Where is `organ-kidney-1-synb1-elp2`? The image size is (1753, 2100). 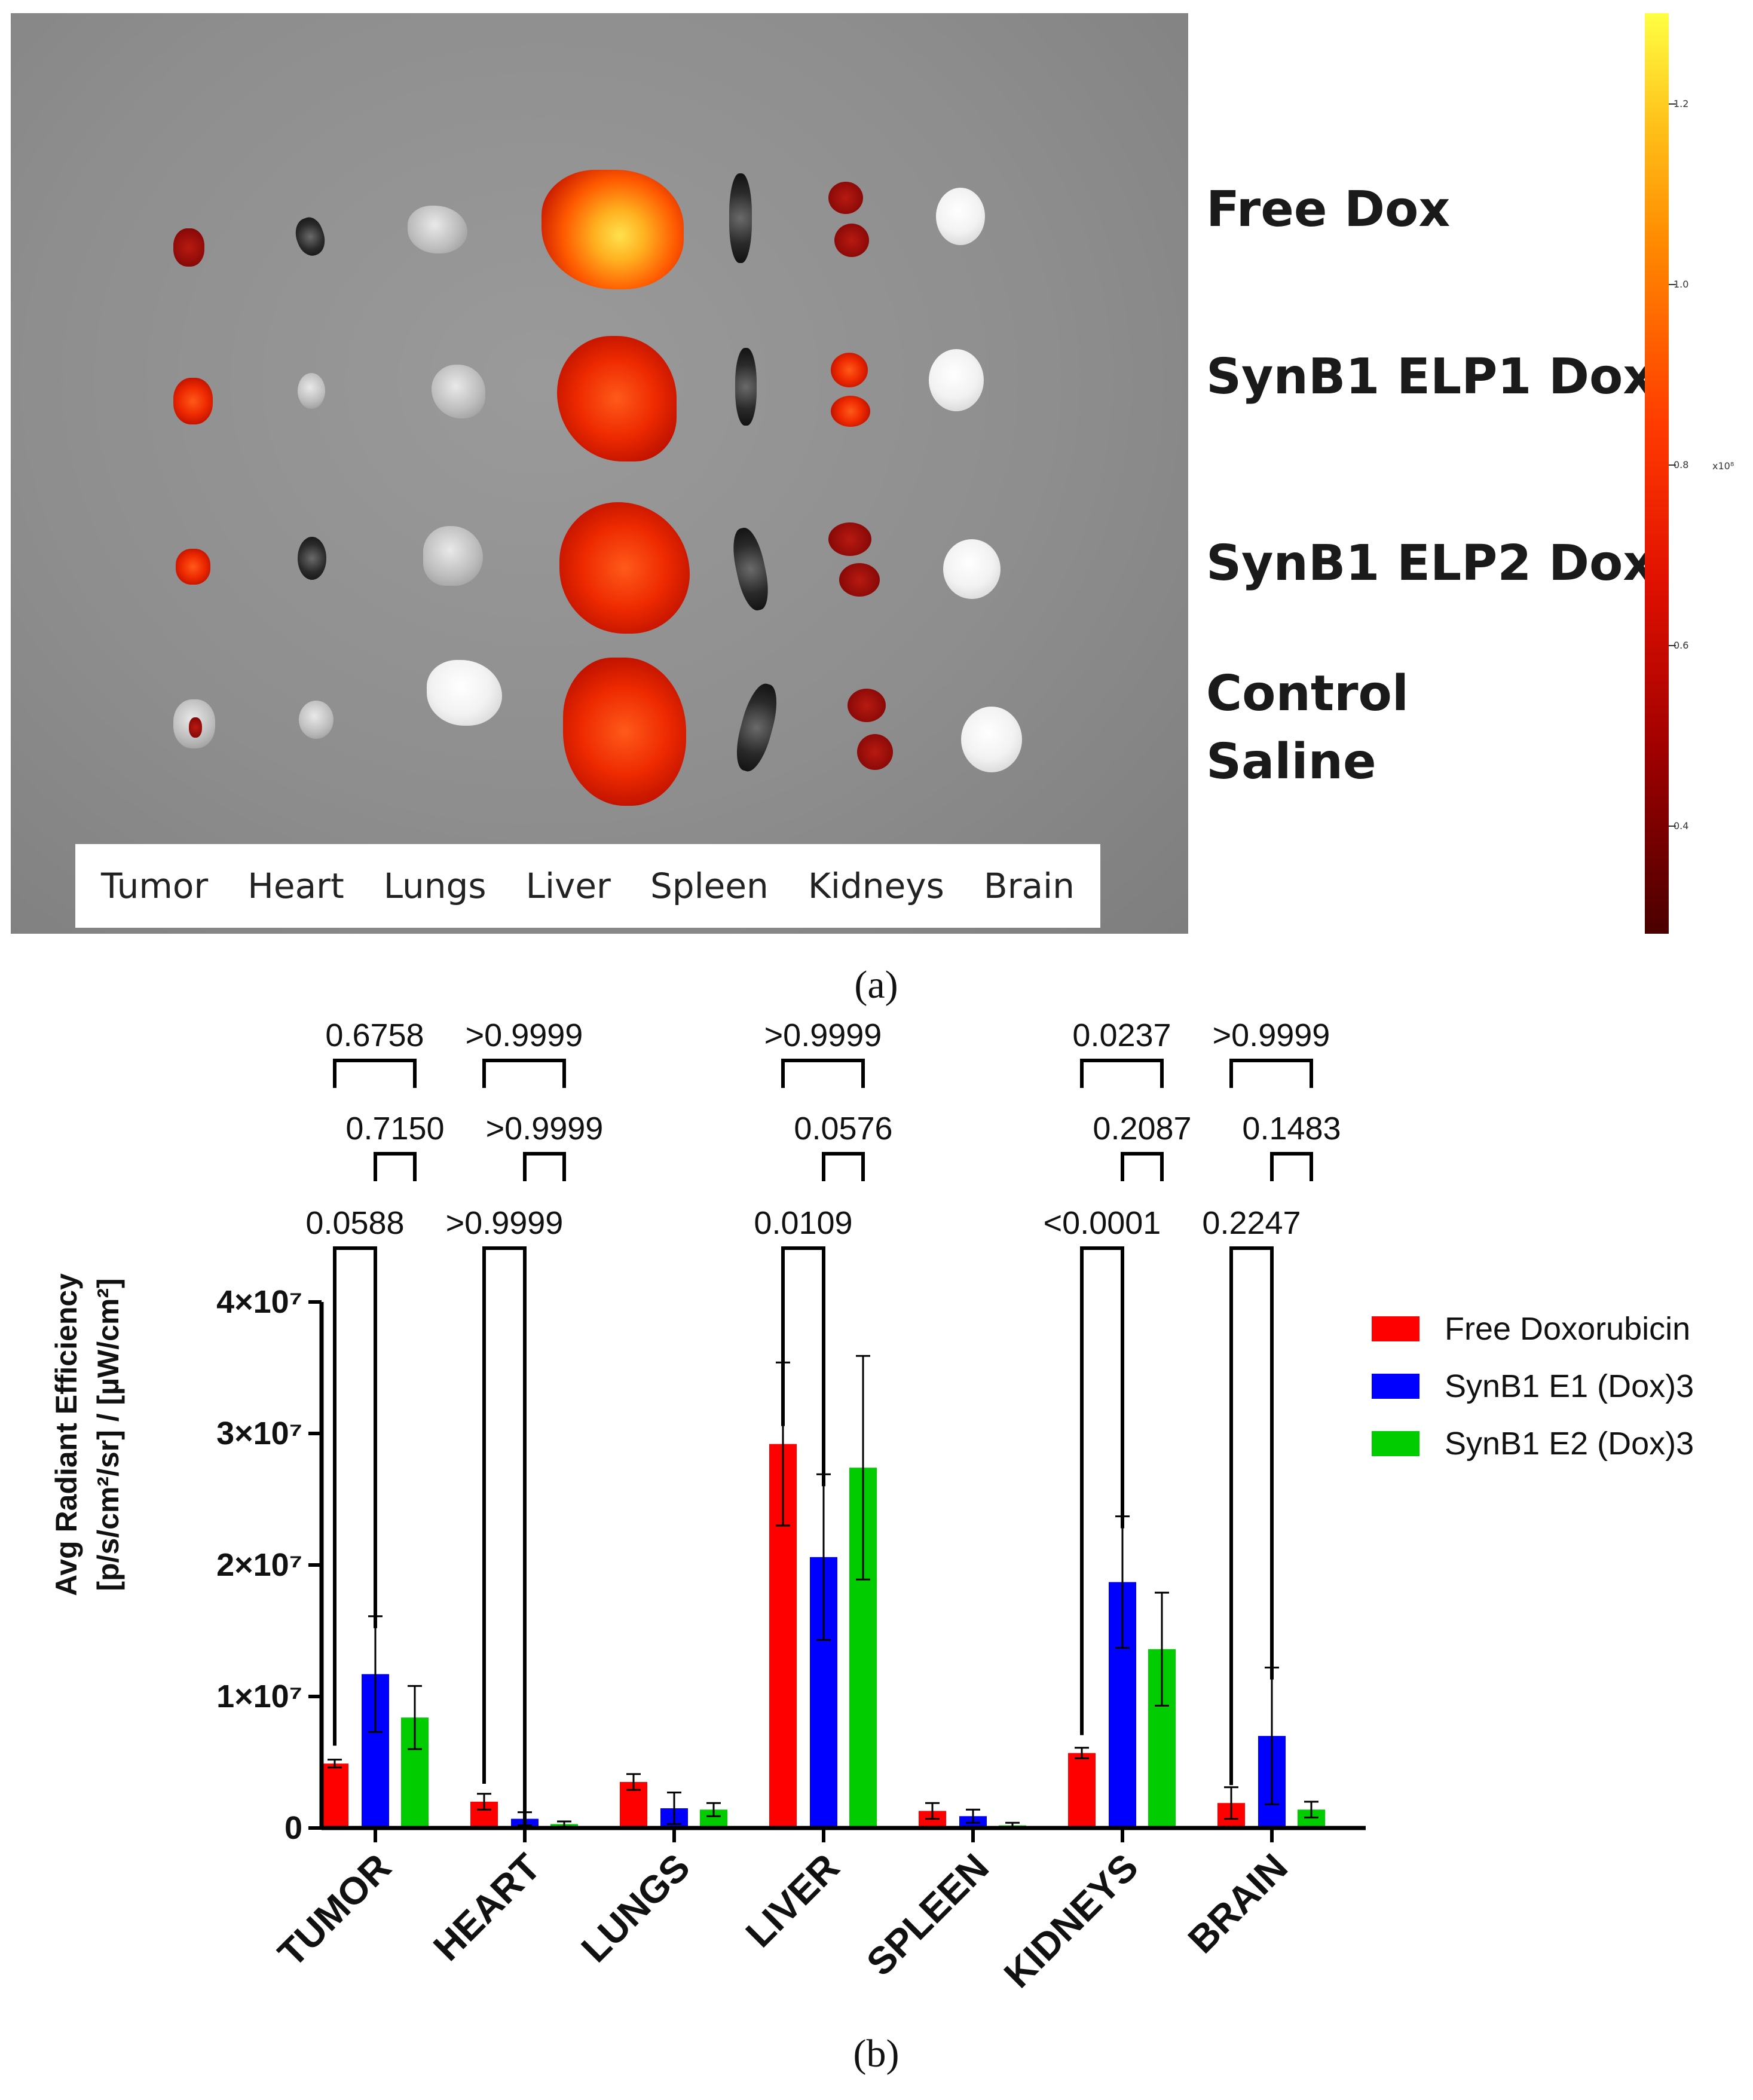 organ-kidney-1-synb1-elp2 is located at coordinates (849, 539).